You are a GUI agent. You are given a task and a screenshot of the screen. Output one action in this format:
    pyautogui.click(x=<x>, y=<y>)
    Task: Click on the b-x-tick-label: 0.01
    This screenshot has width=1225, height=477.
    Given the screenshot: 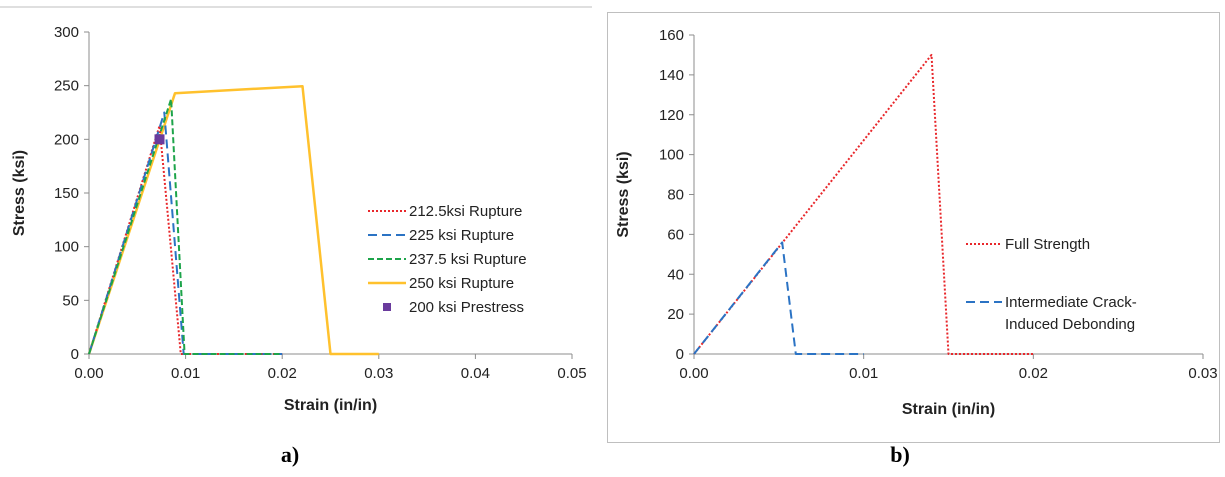 What is the action you would take?
    pyautogui.click(x=863, y=373)
    